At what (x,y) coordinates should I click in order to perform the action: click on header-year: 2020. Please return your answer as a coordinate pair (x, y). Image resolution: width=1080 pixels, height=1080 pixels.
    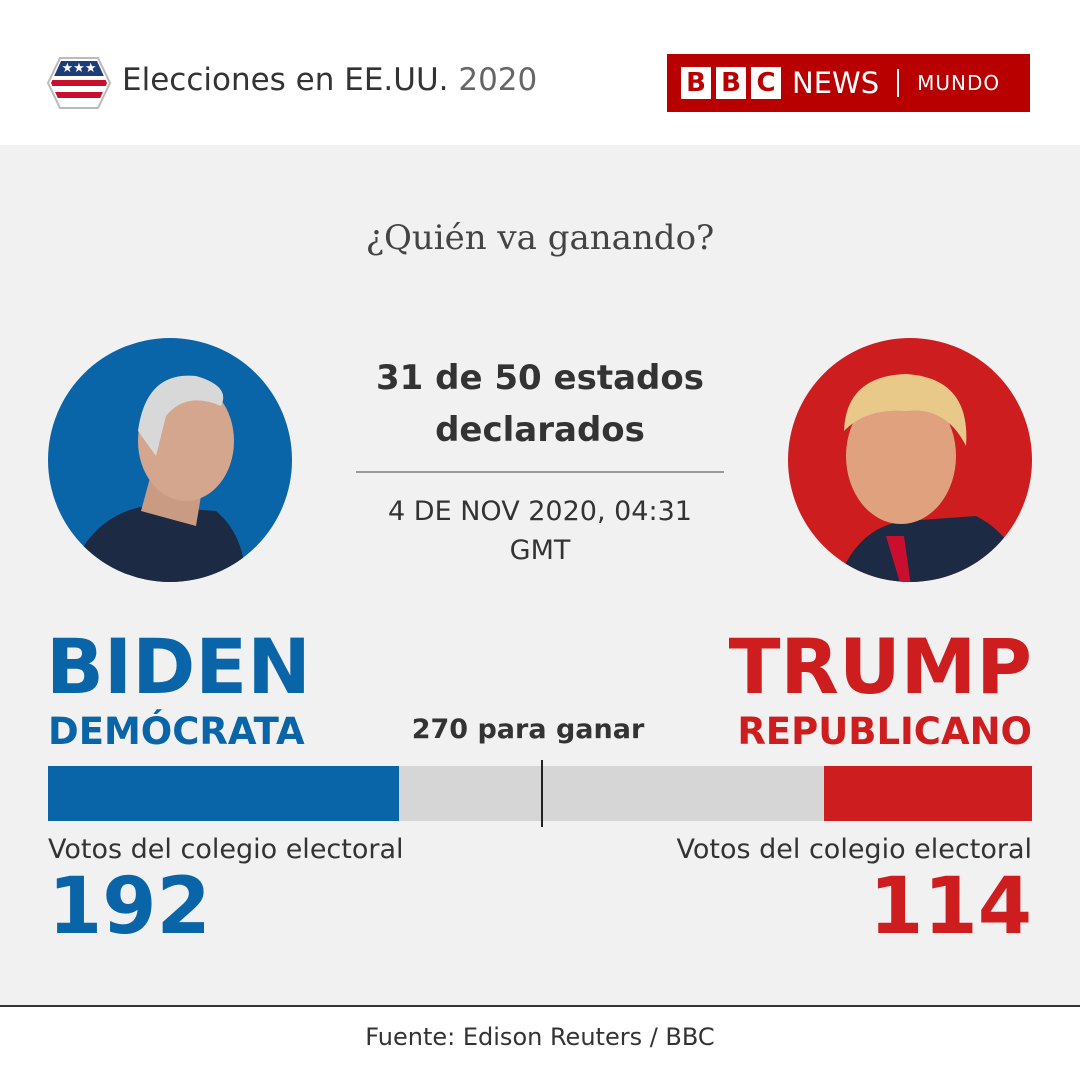
    Looking at the image, I should click on (498, 80).